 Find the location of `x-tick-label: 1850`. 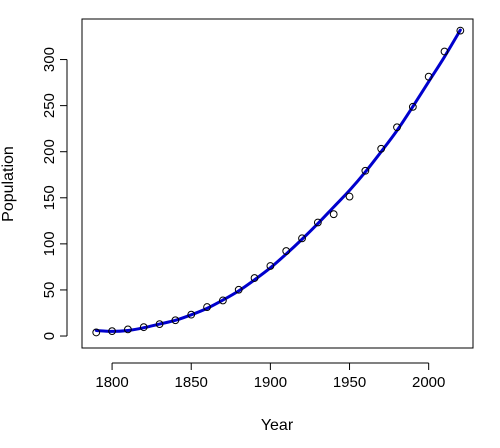

x-tick-label: 1850 is located at coordinates (191, 382).